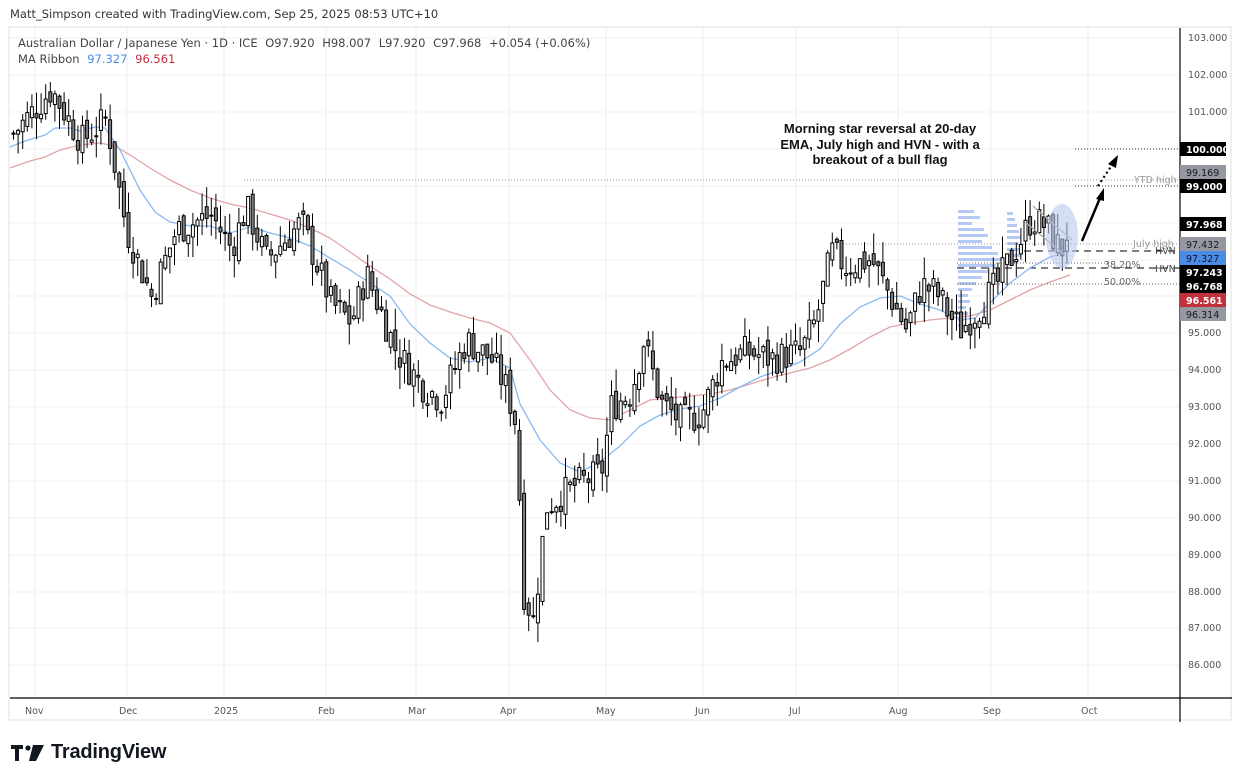  I want to click on svg-text: 92.000, so click(1204, 444).